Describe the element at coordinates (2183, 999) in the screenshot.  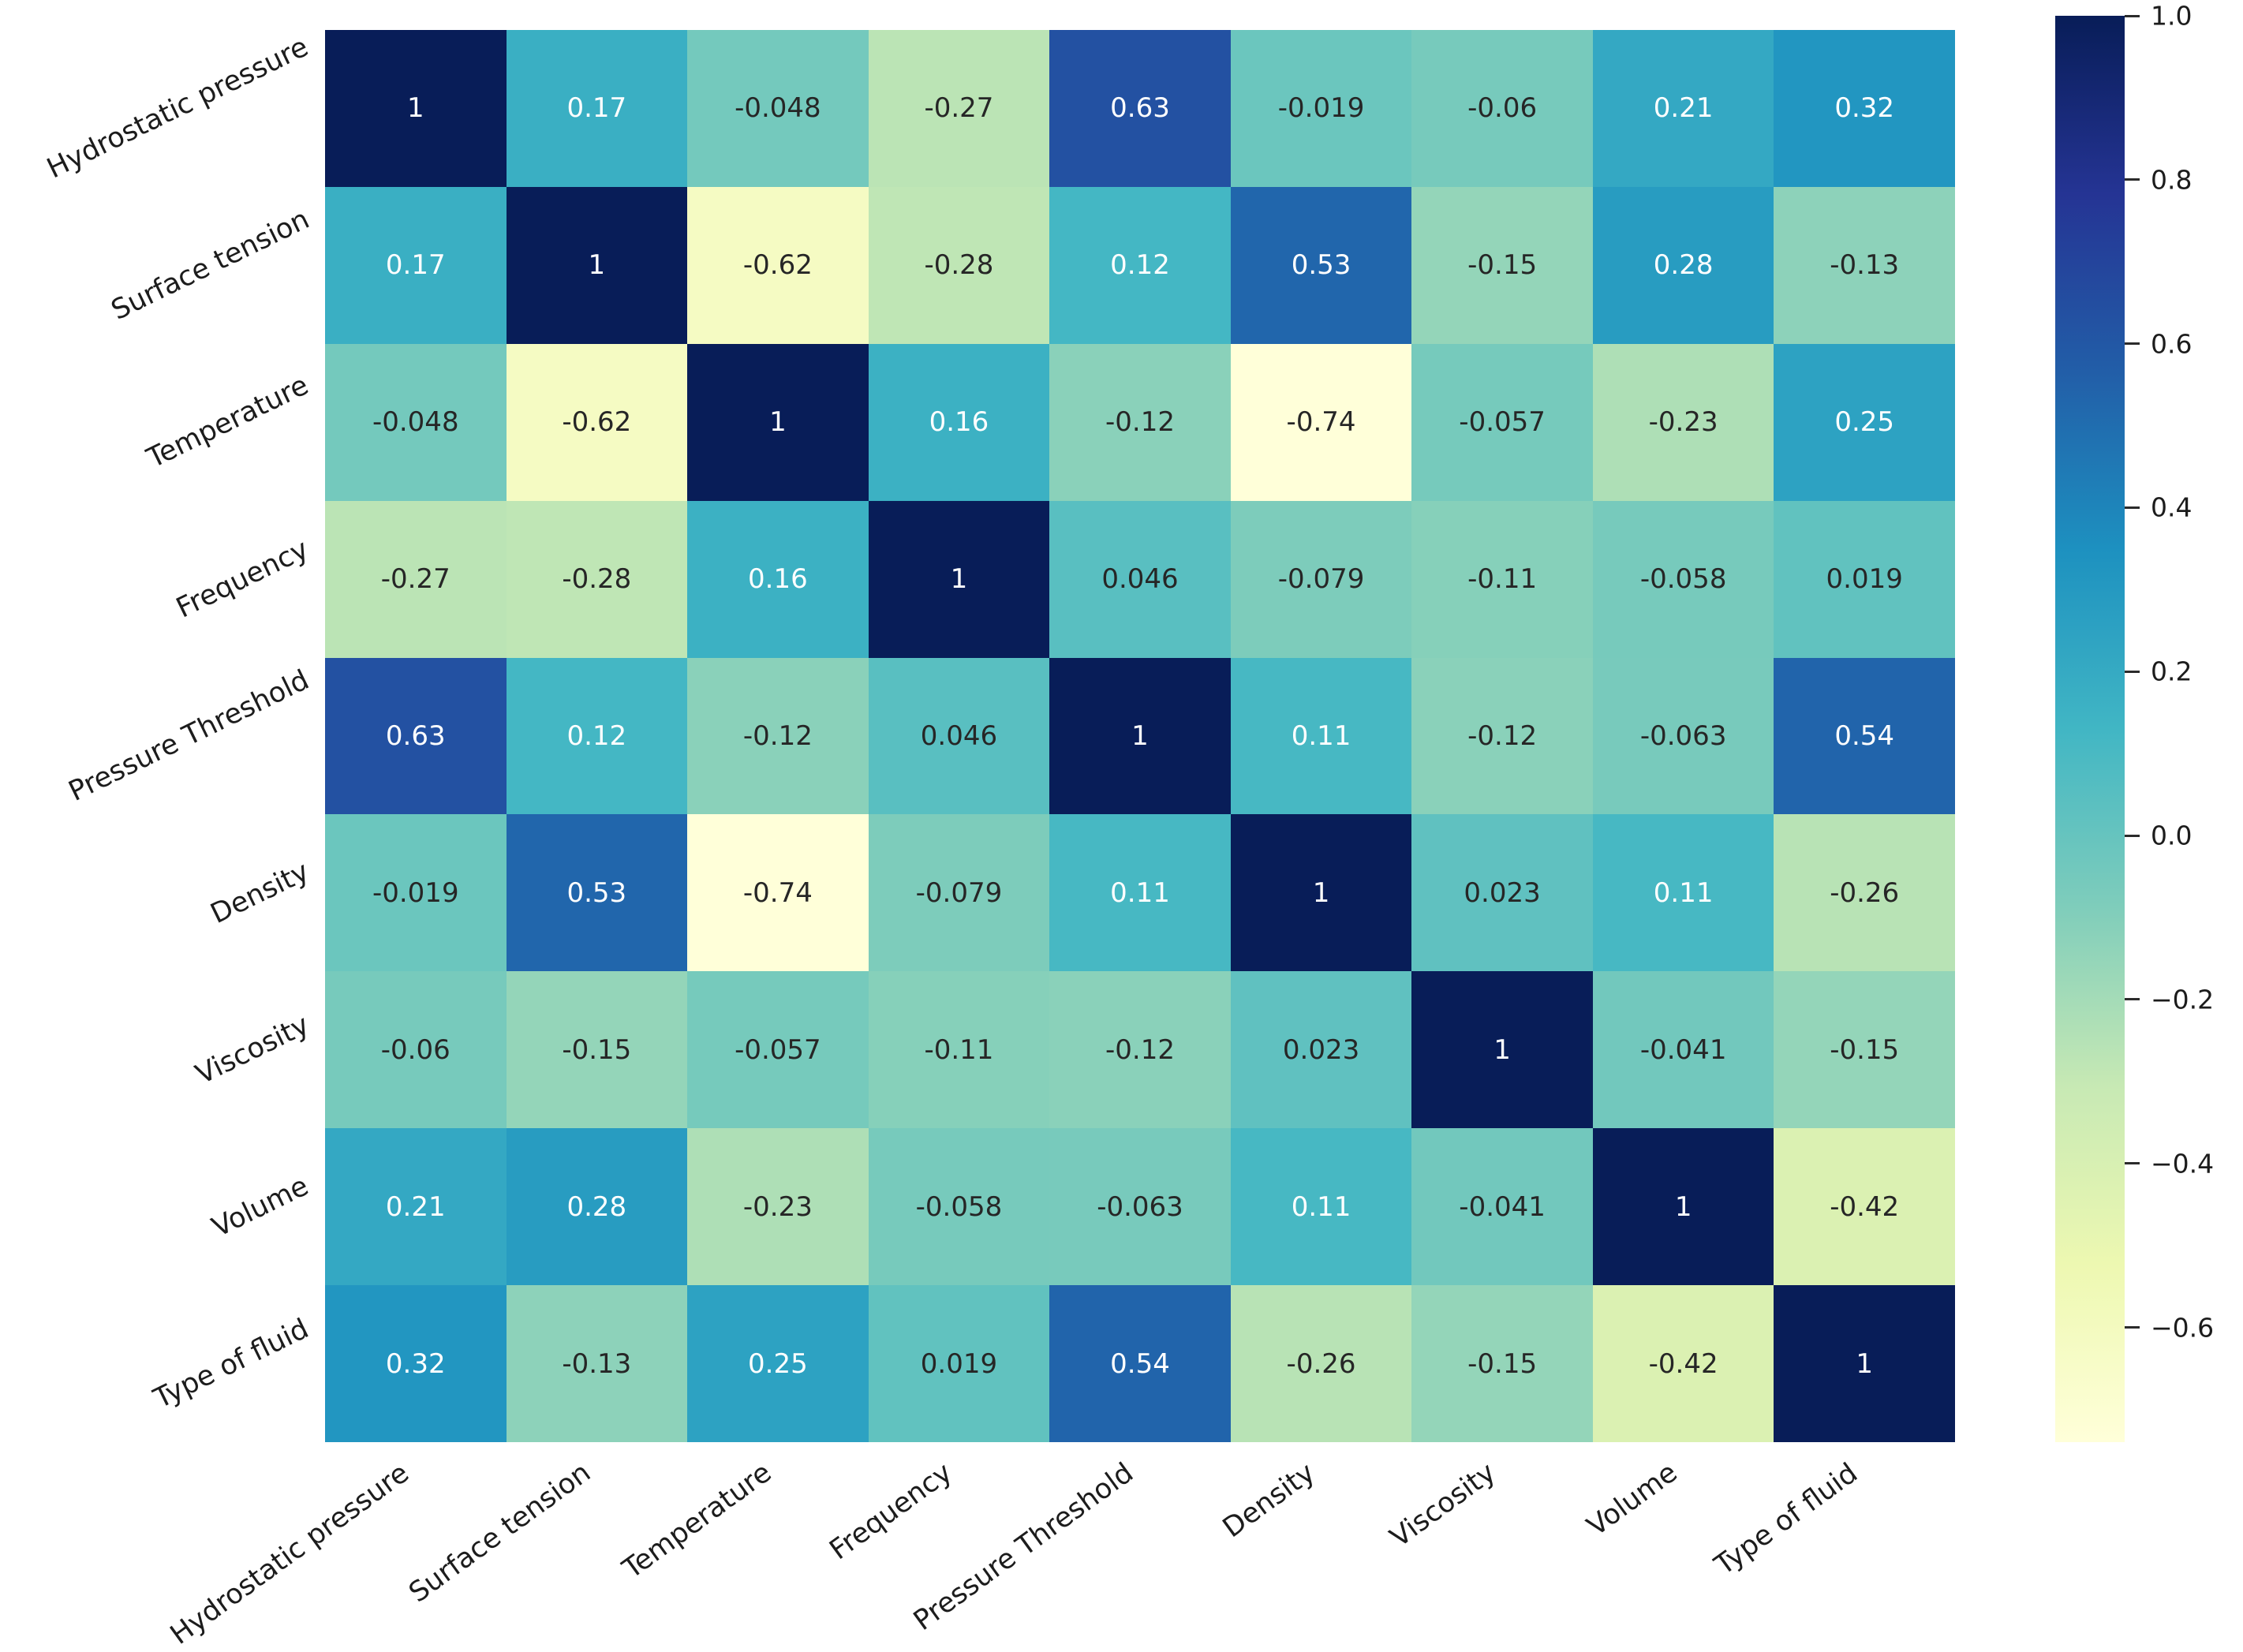
I see `colorbar-tick-label: −0.2` at that location.